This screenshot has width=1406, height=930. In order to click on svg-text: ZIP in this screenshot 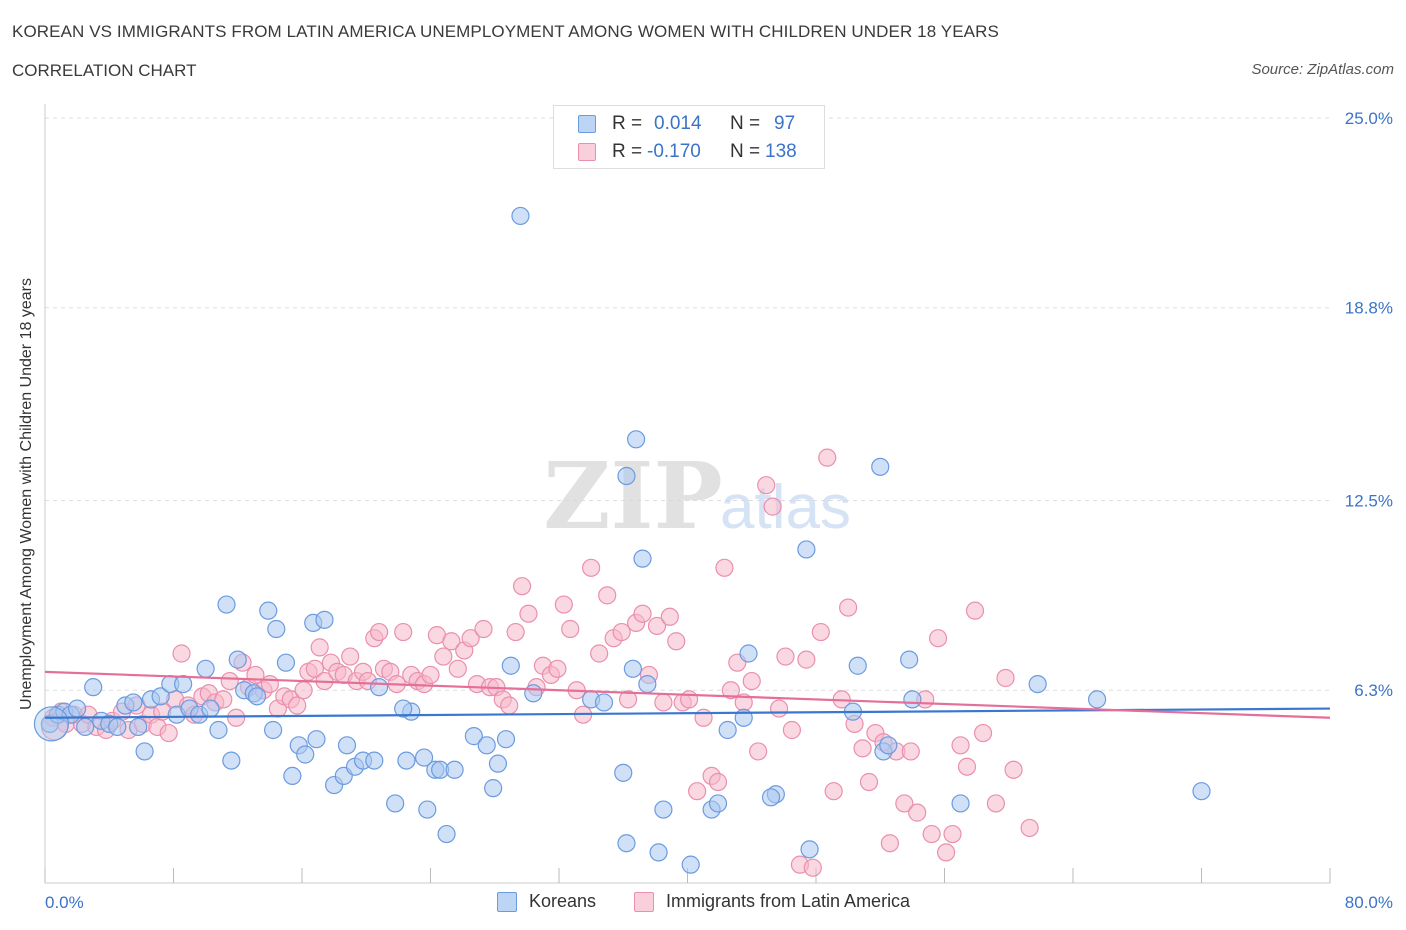, I will do `click(632, 496)`.